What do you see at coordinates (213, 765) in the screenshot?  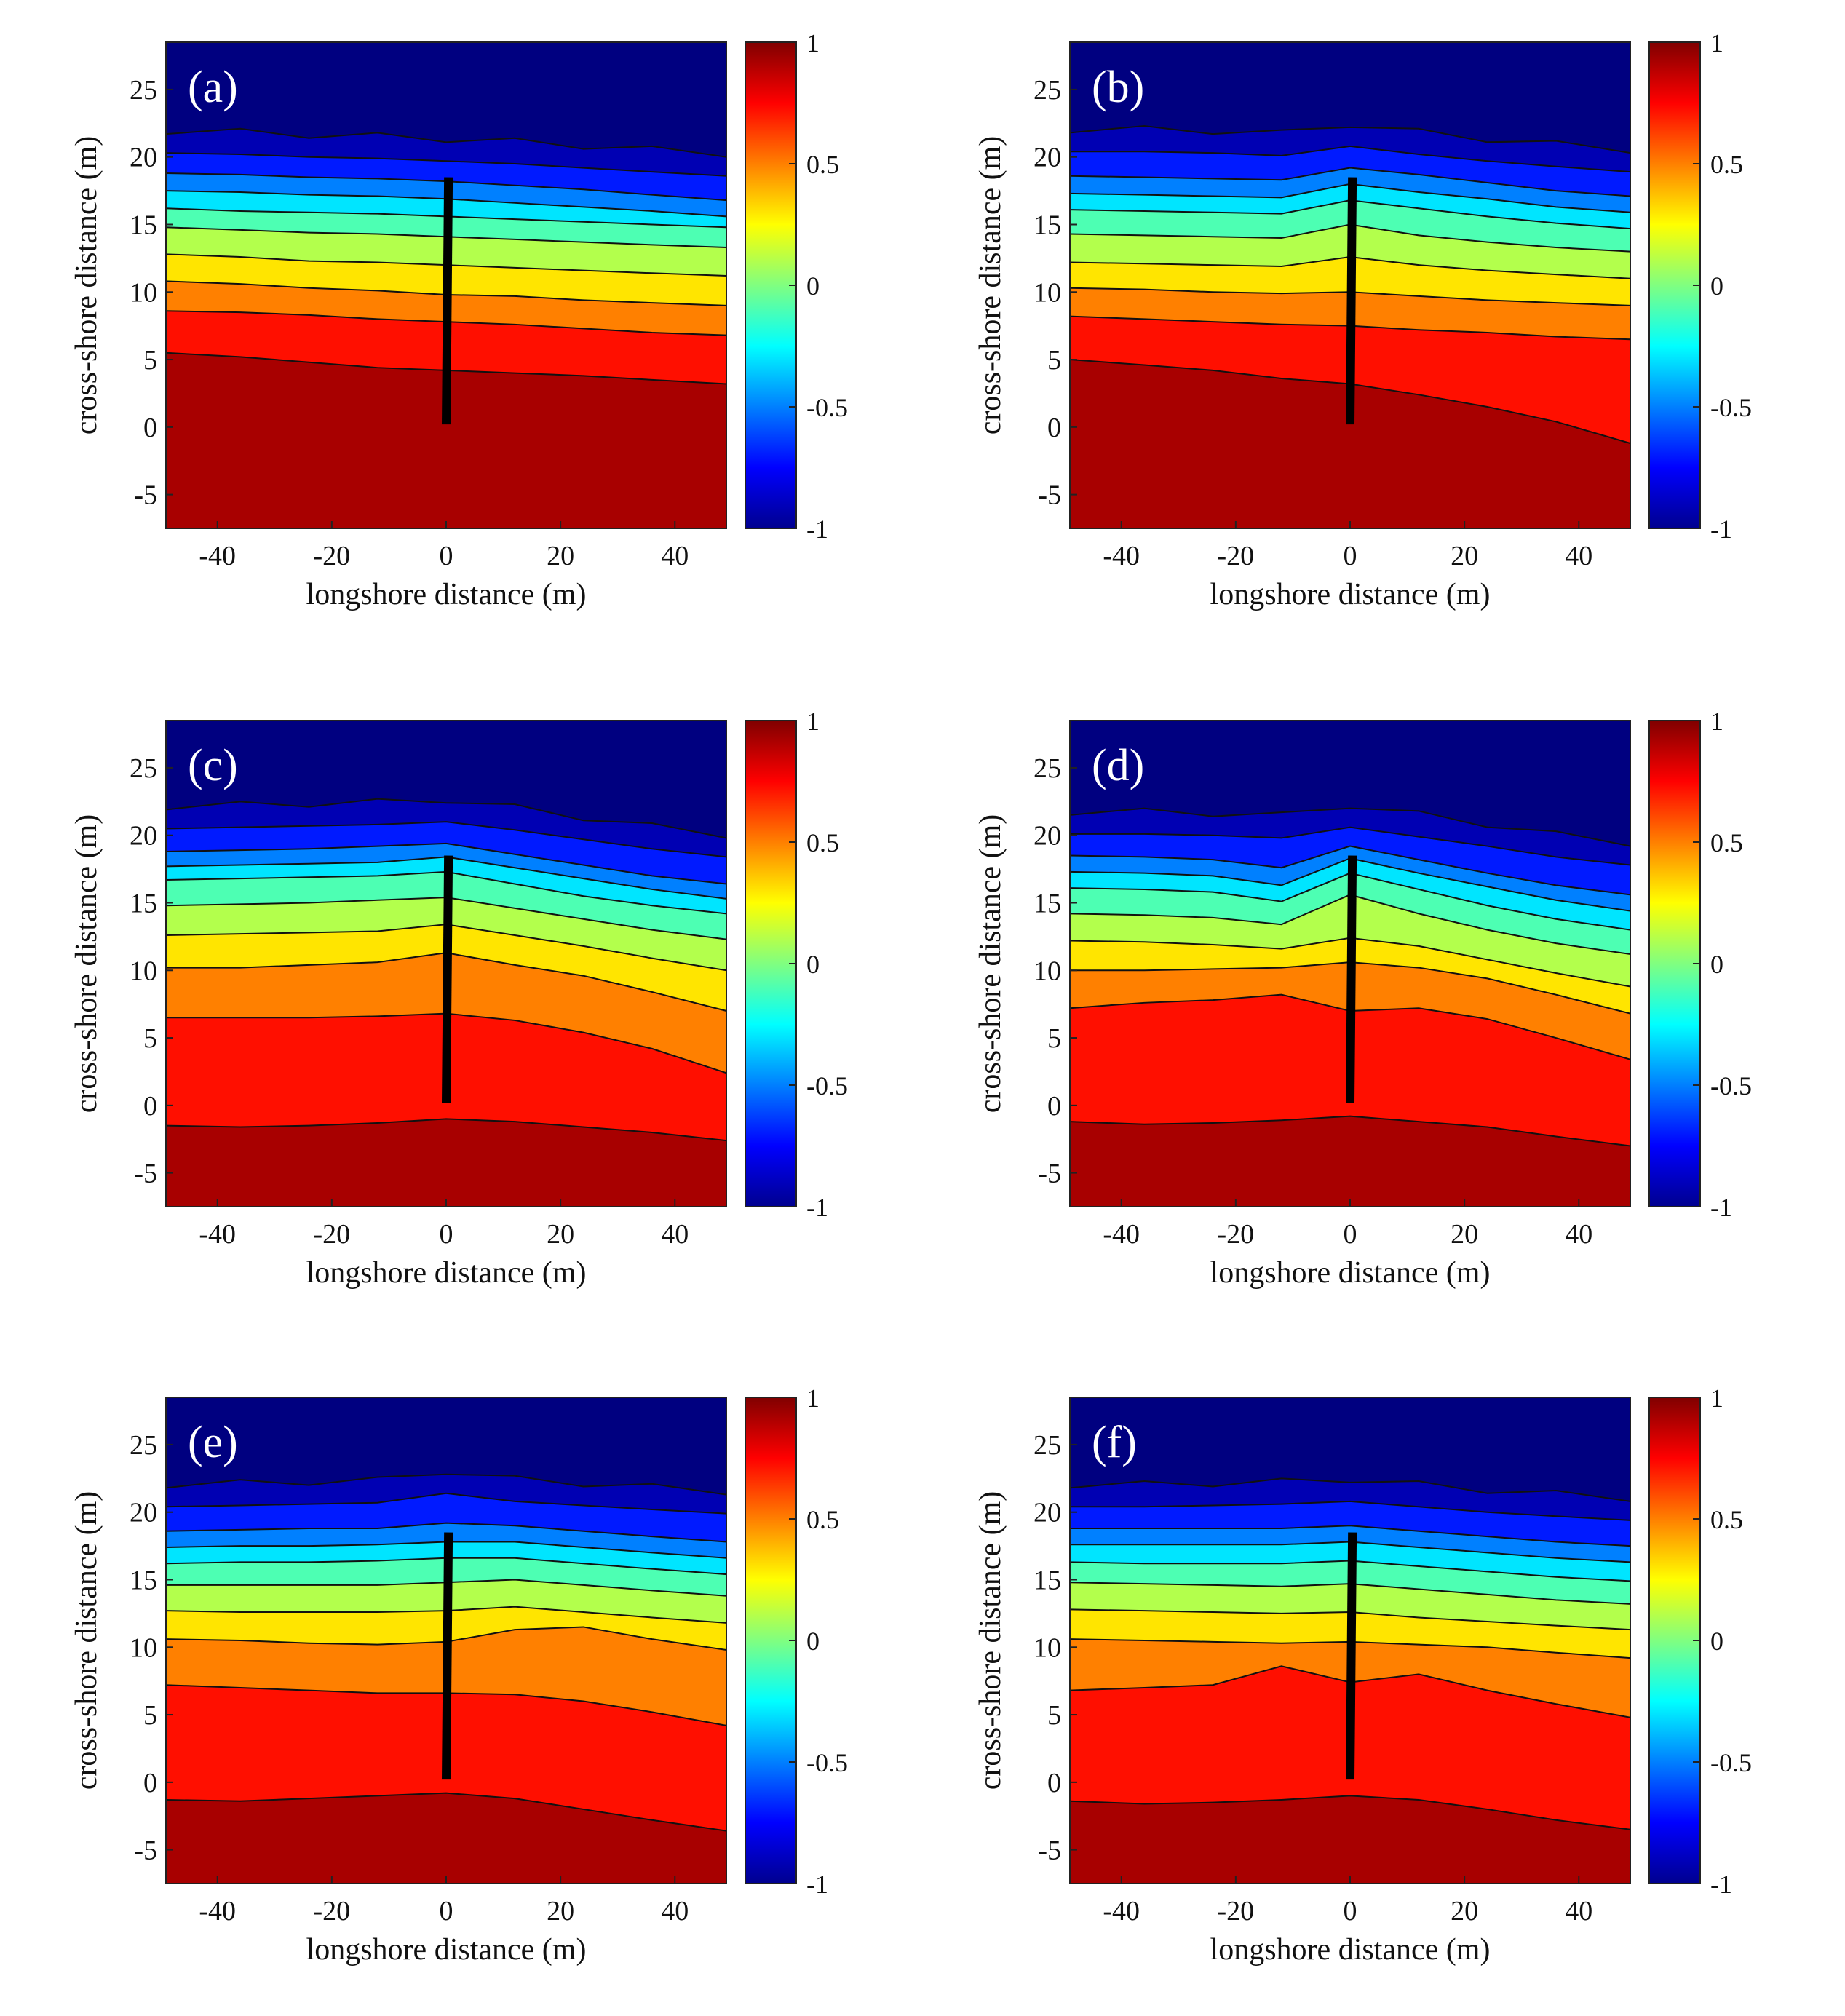 I see `panel-label: (c)` at bounding box center [213, 765].